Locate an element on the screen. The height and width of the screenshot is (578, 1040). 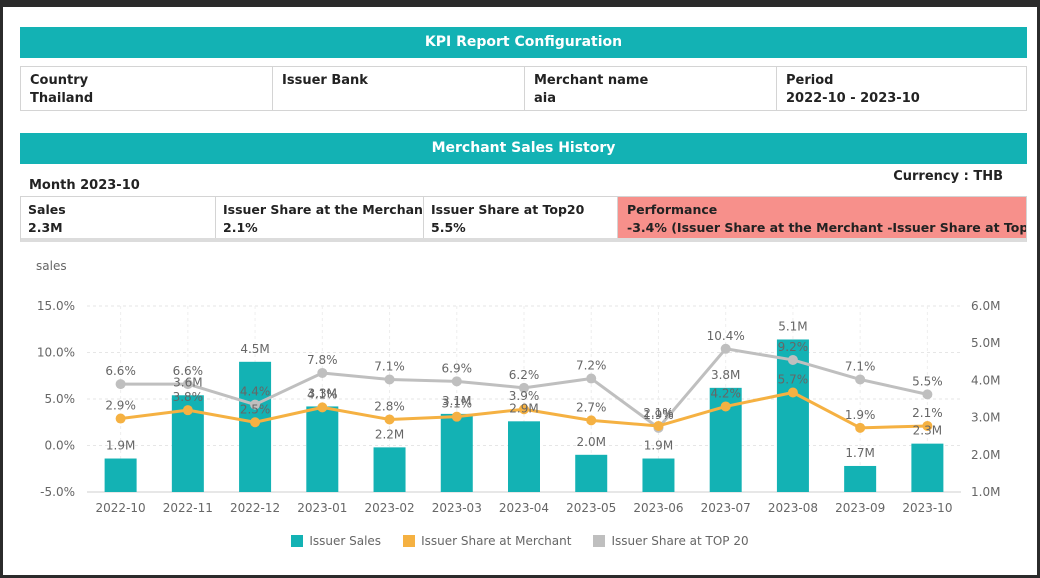
share-merchant-kpi-value: 2.1% is located at coordinates (240, 227).